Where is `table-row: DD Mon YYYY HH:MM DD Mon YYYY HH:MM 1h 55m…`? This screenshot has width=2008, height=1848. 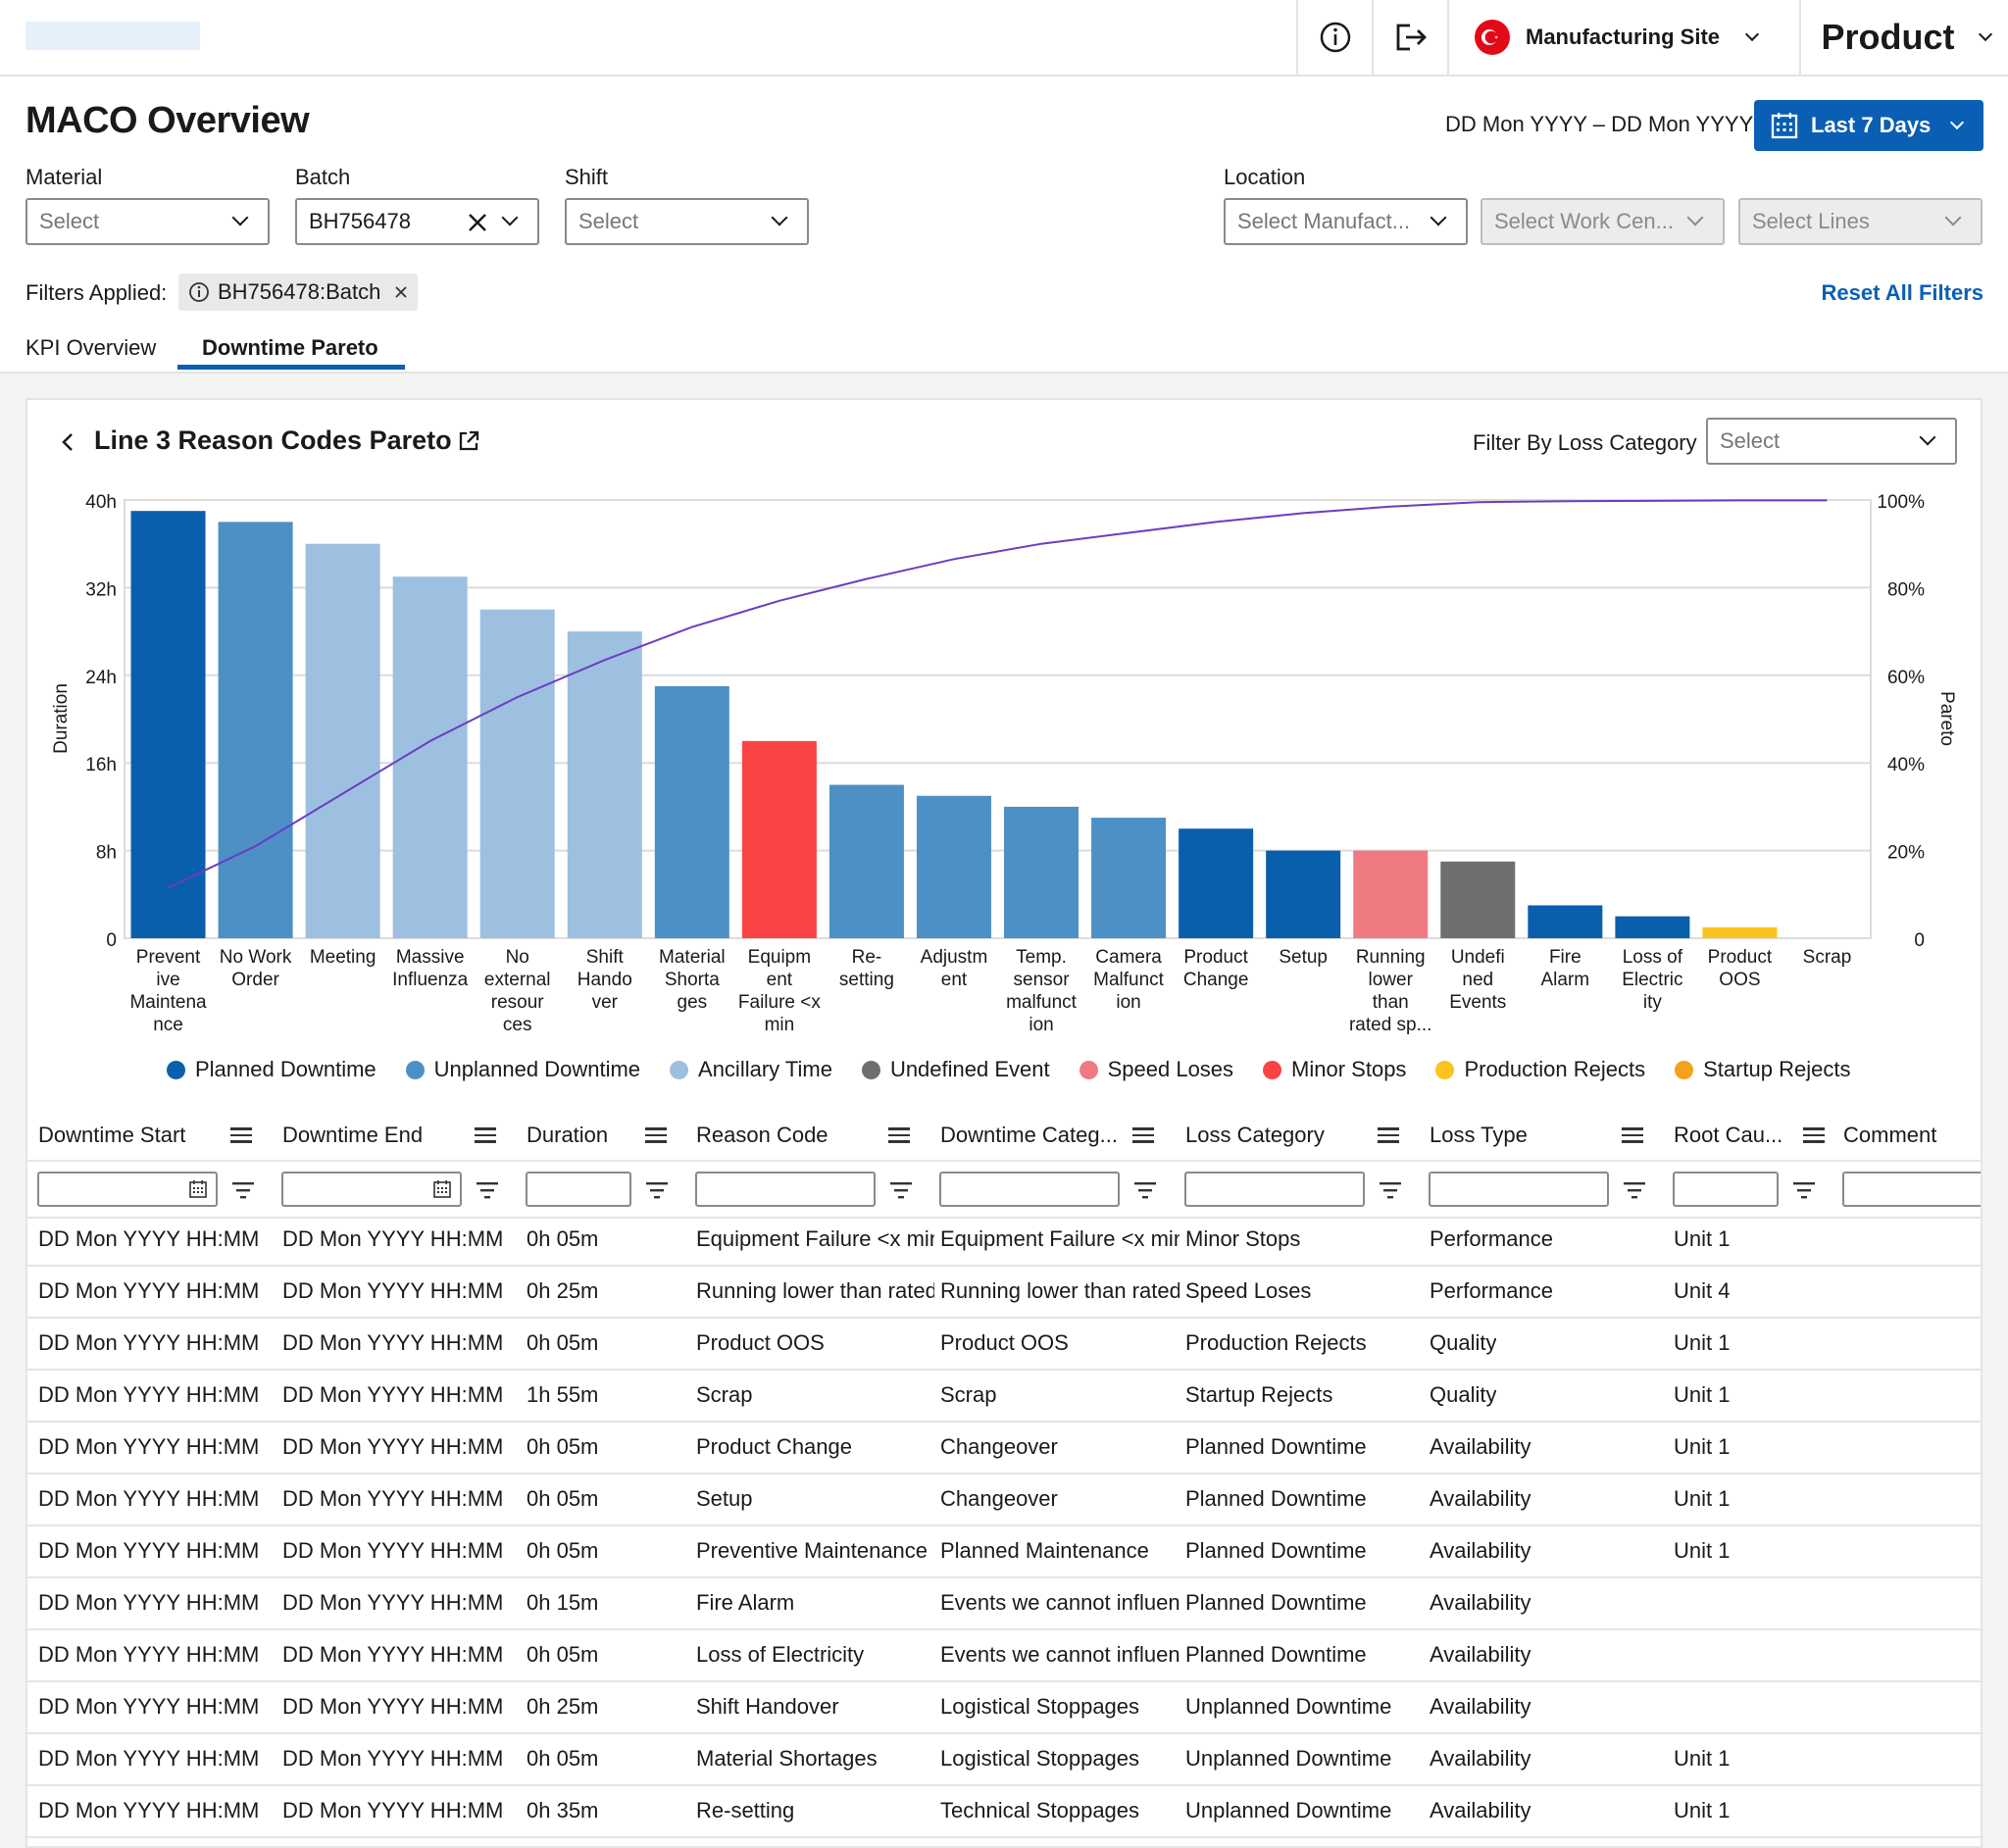 table-row: DD Mon YYYY HH:MM DD Mon YYYY HH:MM 1h 55m… is located at coordinates (1003, 1397).